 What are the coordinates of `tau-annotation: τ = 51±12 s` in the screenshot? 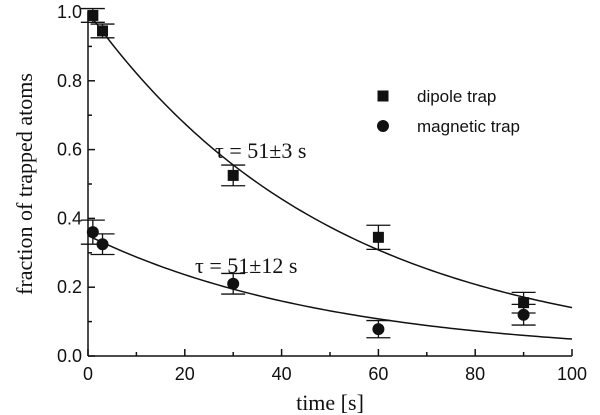 It's located at (246, 265).